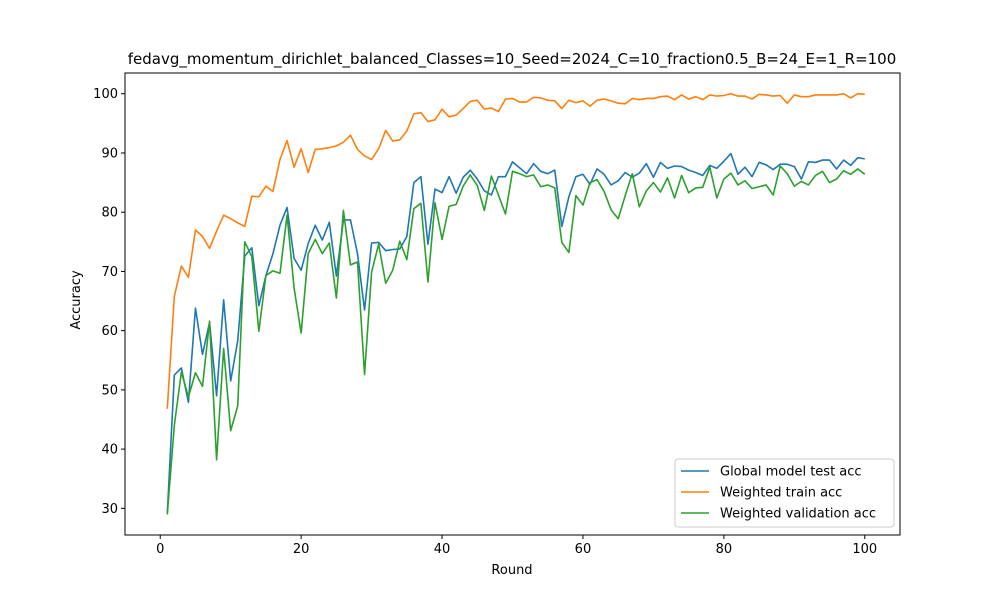  What do you see at coordinates (109, 213) in the screenshot?
I see `y-tick-label: 80` at bounding box center [109, 213].